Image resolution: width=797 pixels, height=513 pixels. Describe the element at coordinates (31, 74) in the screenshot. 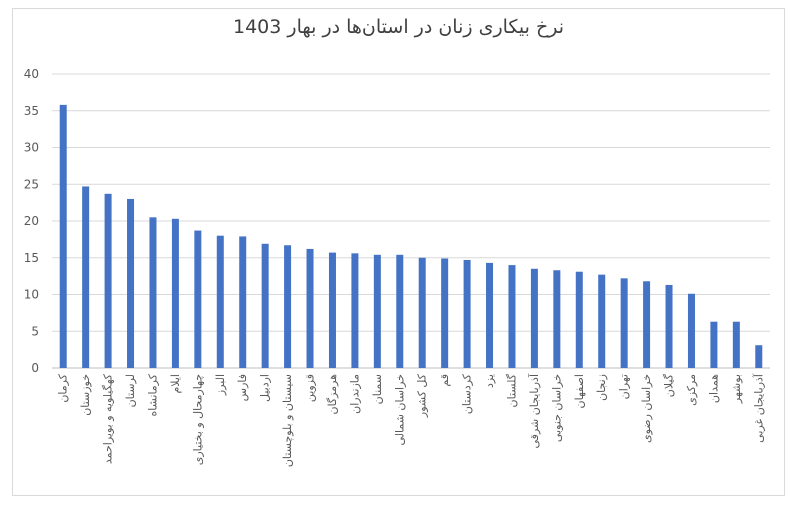

I see `y-tick-label: 40` at that location.